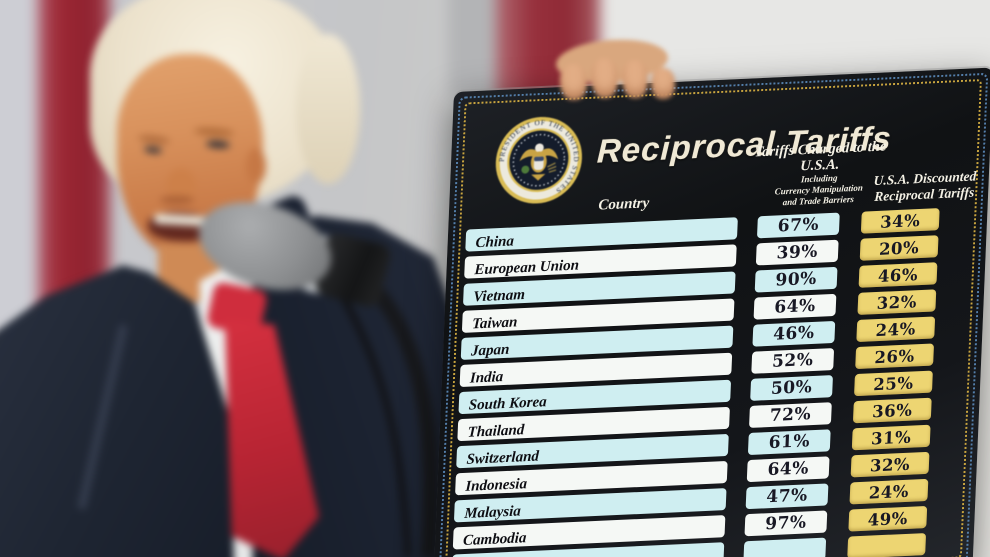 The image size is (990, 557). I want to click on presidential-seal-icon: PRESIDENT OF THE UNITED STATES, so click(539, 160).